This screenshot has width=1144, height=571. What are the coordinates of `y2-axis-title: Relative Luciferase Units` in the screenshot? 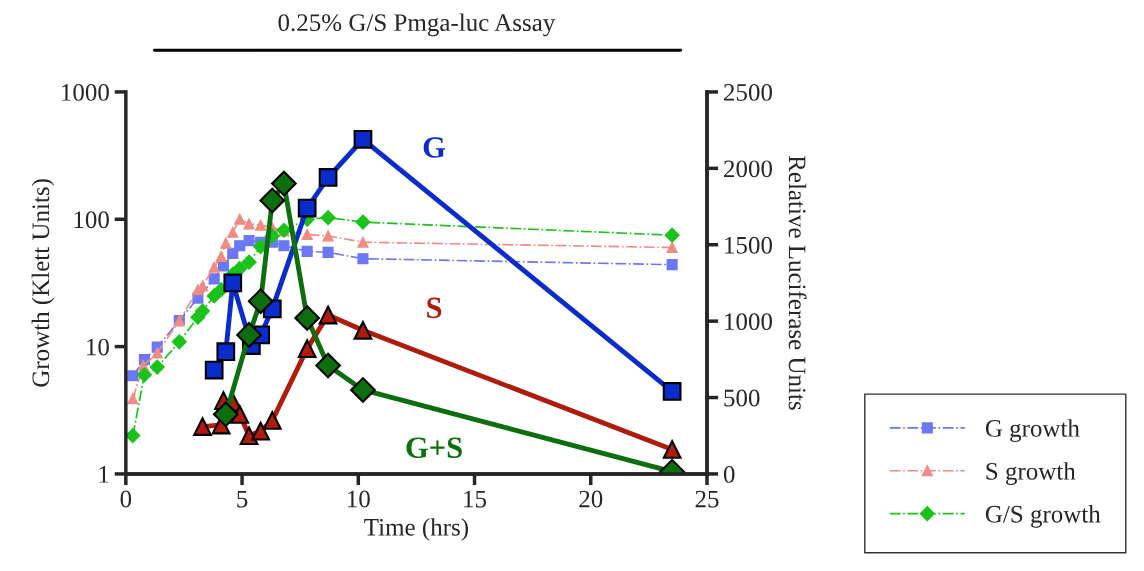 It's located at (797, 282).